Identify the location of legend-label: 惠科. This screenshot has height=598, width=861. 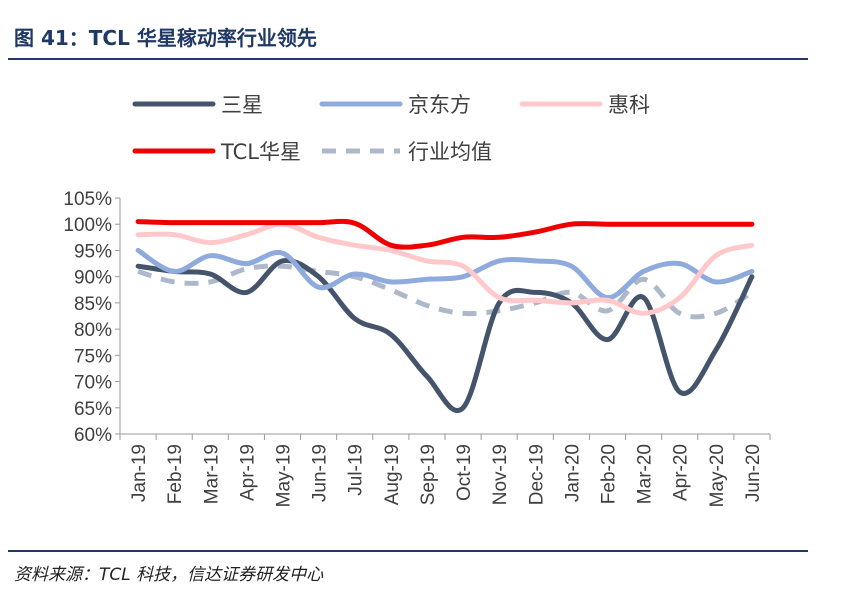
(629, 105).